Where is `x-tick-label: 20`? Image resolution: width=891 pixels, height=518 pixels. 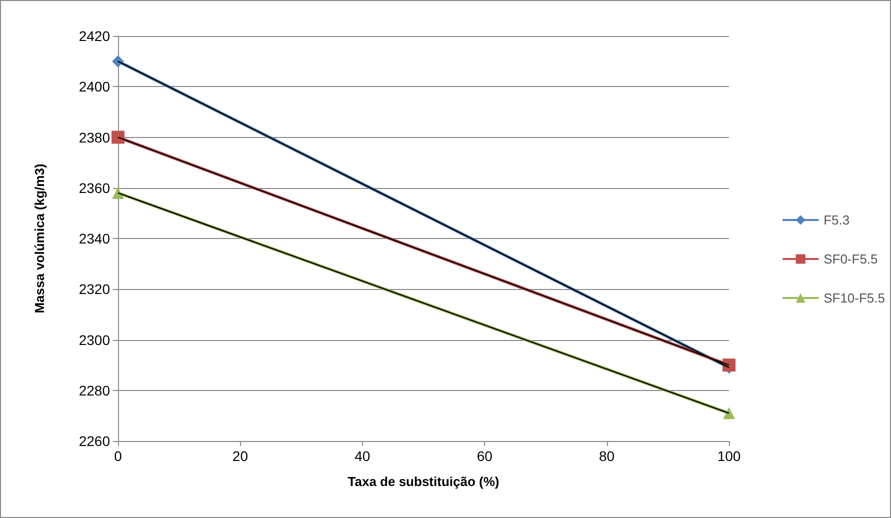 x-tick-label: 20 is located at coordinates (240, 456).